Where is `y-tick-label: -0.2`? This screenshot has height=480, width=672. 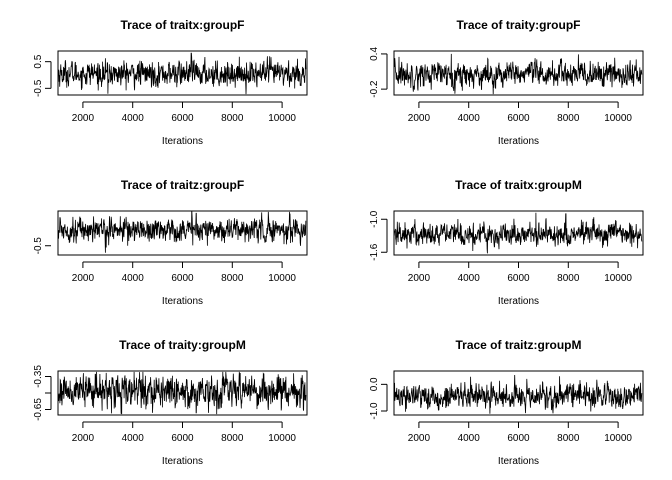
y-tick-label: -0.2 is located at coordinates (374, 89).